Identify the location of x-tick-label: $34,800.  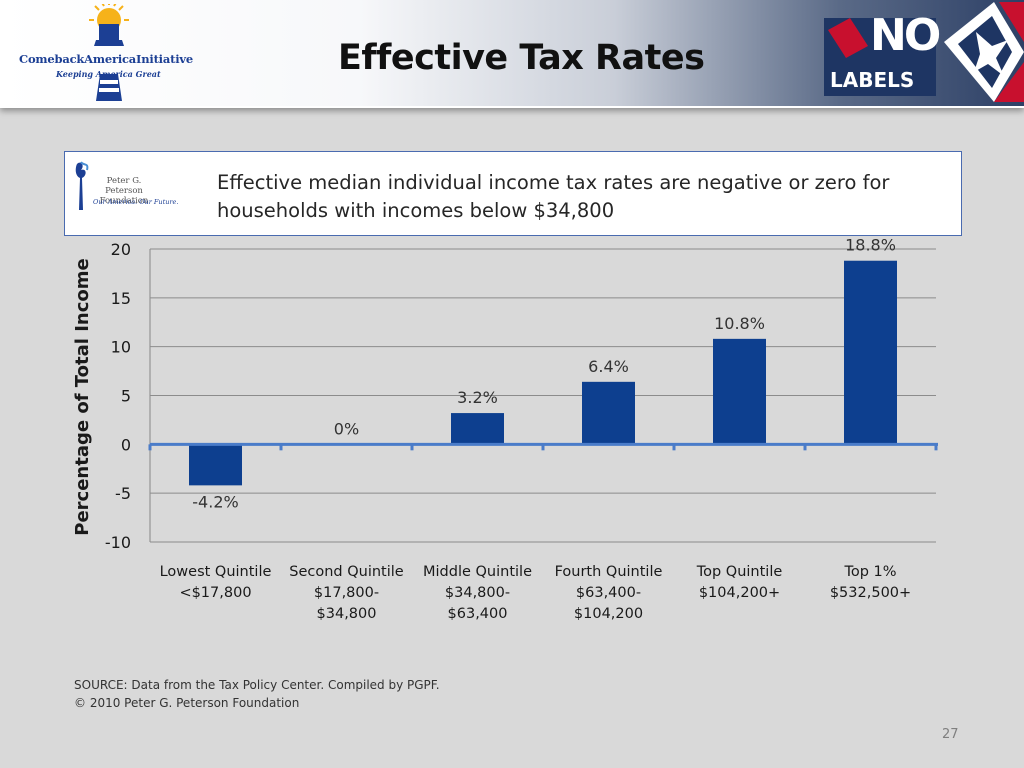
(347, 614).